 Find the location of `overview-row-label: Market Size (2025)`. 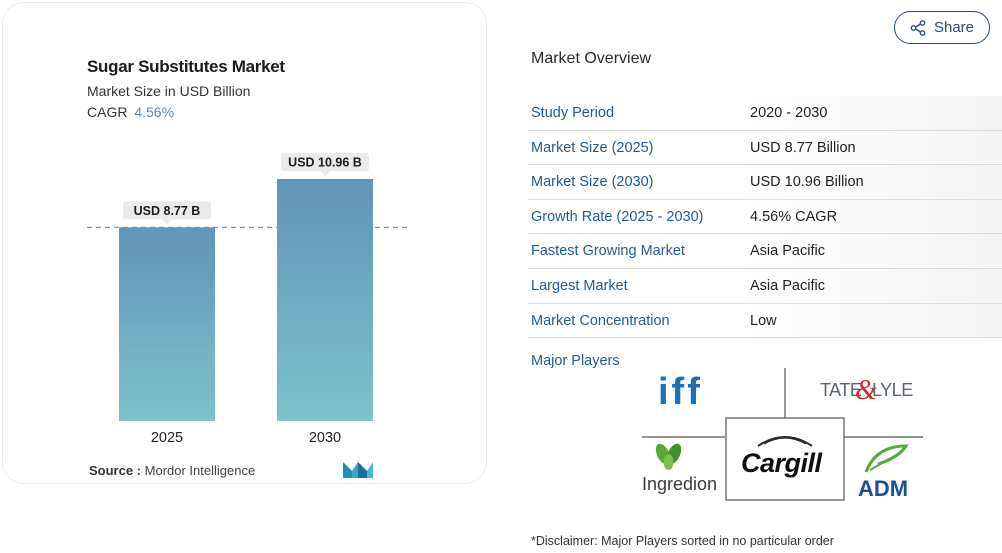

overview-row-label: Market Size (2025) is located at coordinates (592, 147).